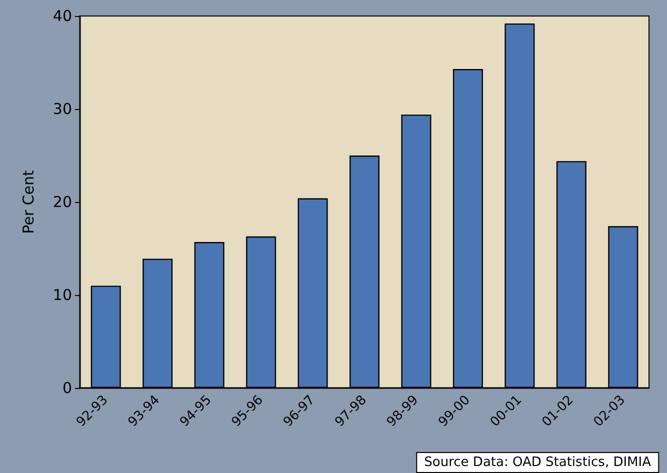 The height and width of the screenshot is (473, 667). I want to click on y-tick-label: 30, so click(62, 109).